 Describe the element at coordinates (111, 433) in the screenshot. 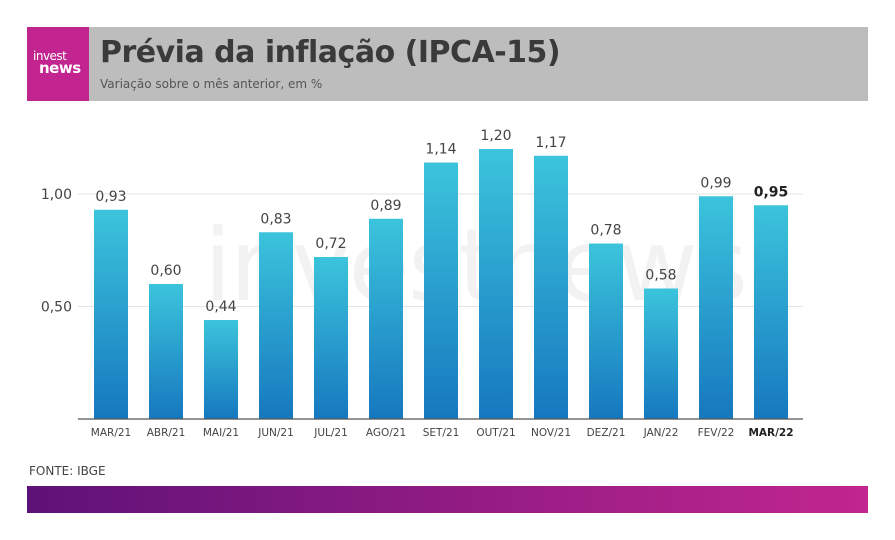

I see `x-tick-label: MAR/21` at that location.